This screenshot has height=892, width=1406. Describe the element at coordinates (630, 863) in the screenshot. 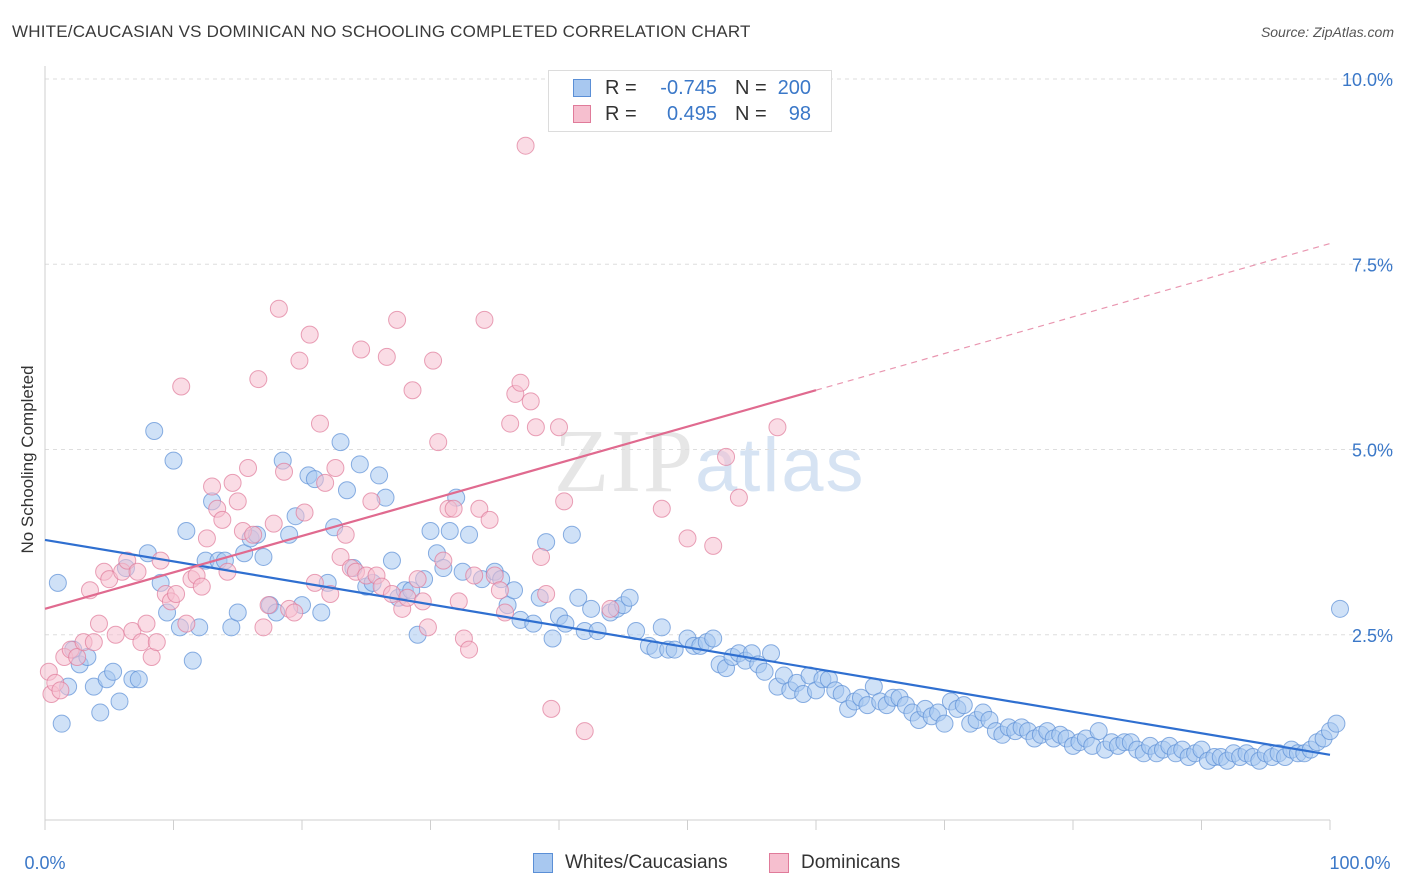

I see `legend-item-whites: Whites/Caucasians` at that location.